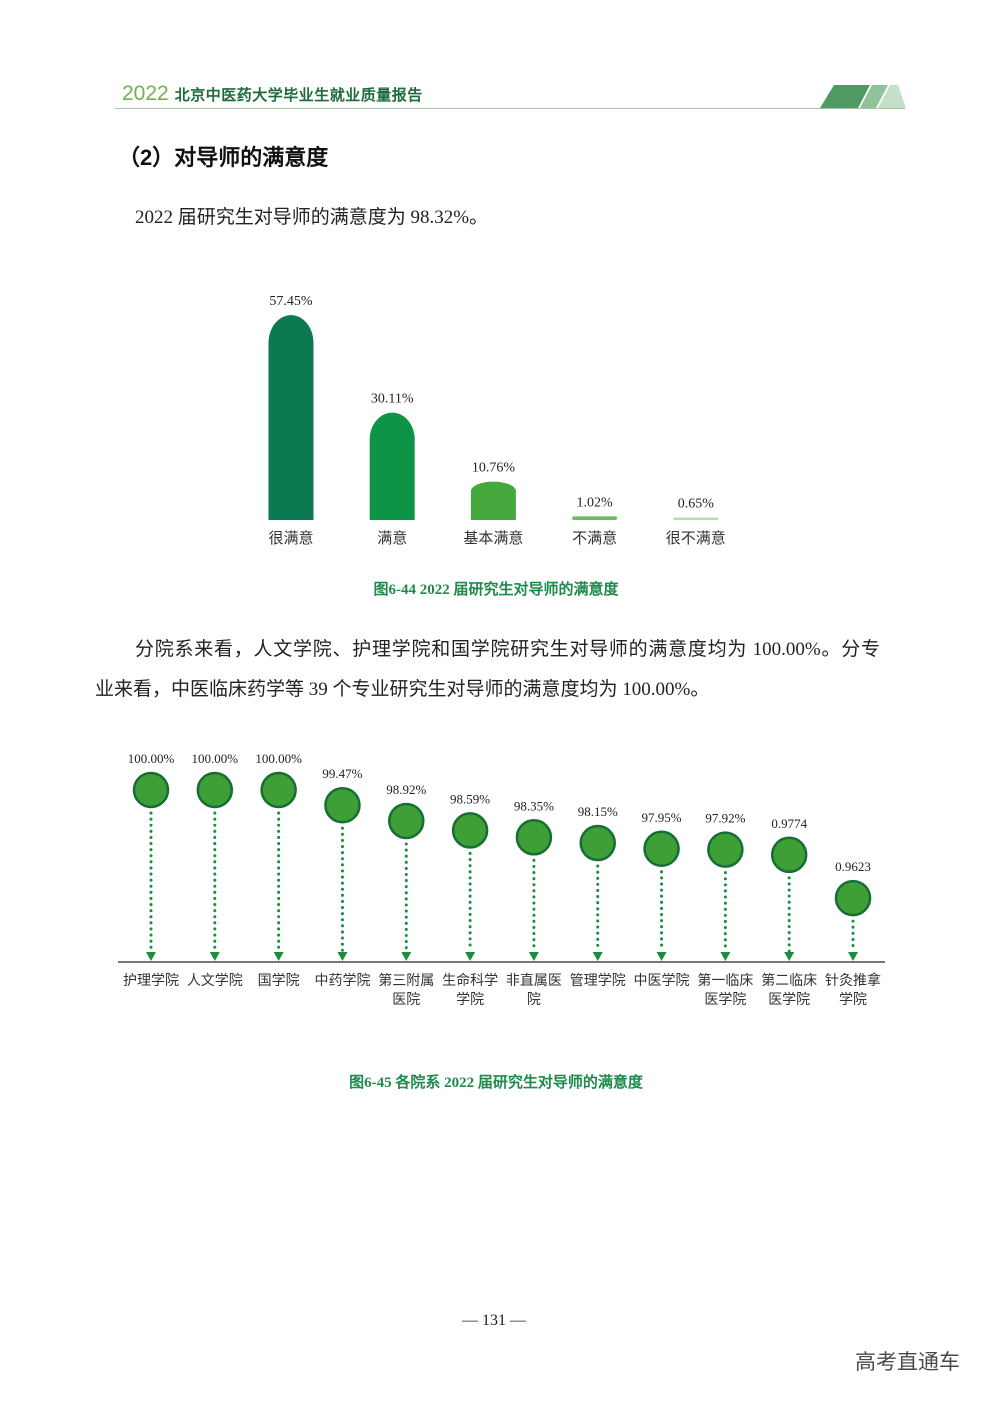 The height and width of the screenshot is (1403, 992). Describe the element at coordinates (278, 758) in the screenshot. I see `lollipop-value-label-3: 100.00%` at that location.